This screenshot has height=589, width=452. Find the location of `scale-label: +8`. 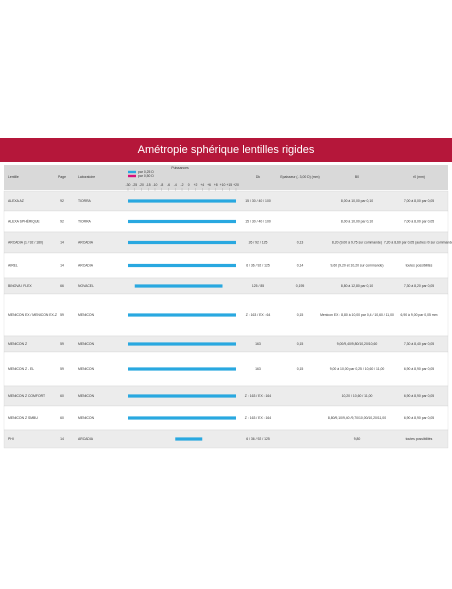

scale-label: +8 is located at coordinates (216, 185).